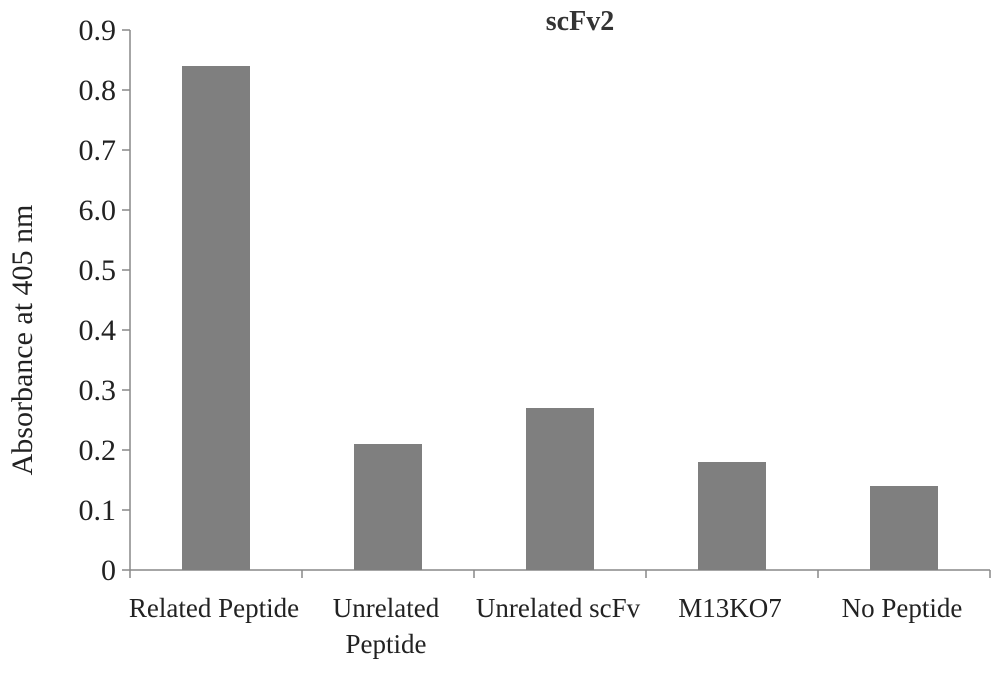 This screenshot has height=673, width=1000. I want to click on x-tick-label: No Peptide, so click(902, 608).